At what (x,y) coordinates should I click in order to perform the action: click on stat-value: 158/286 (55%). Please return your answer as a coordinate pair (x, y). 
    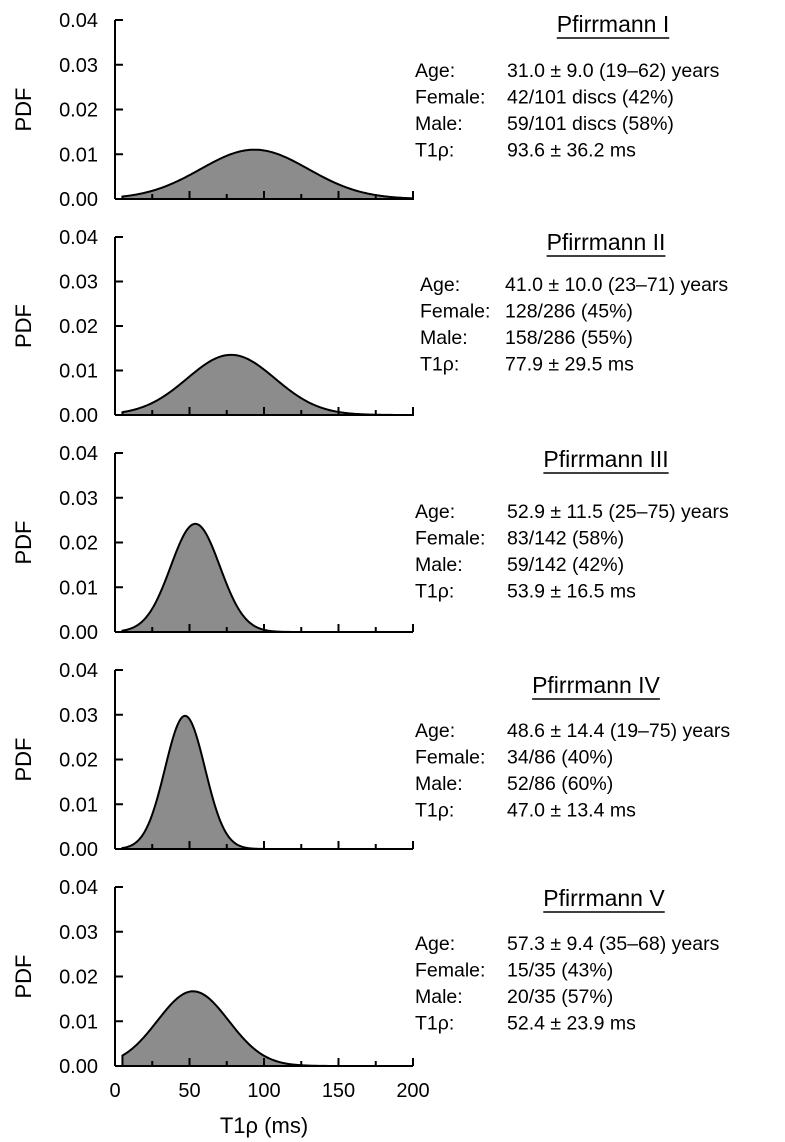
    Looking at the image, I should click on (569, 338).